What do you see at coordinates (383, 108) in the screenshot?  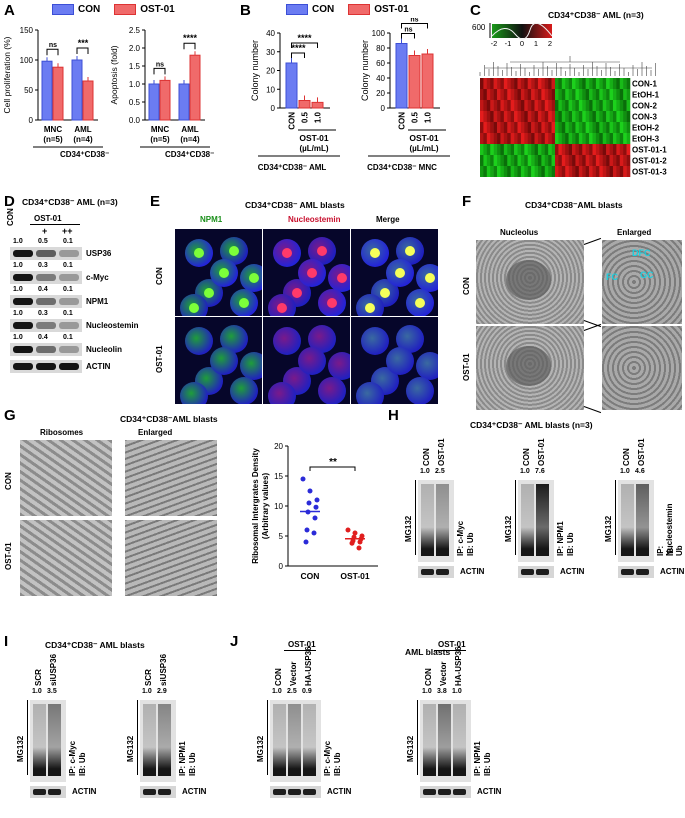 I see `panel-b2-ytick-label: 0` at bounding box center [383, 108].